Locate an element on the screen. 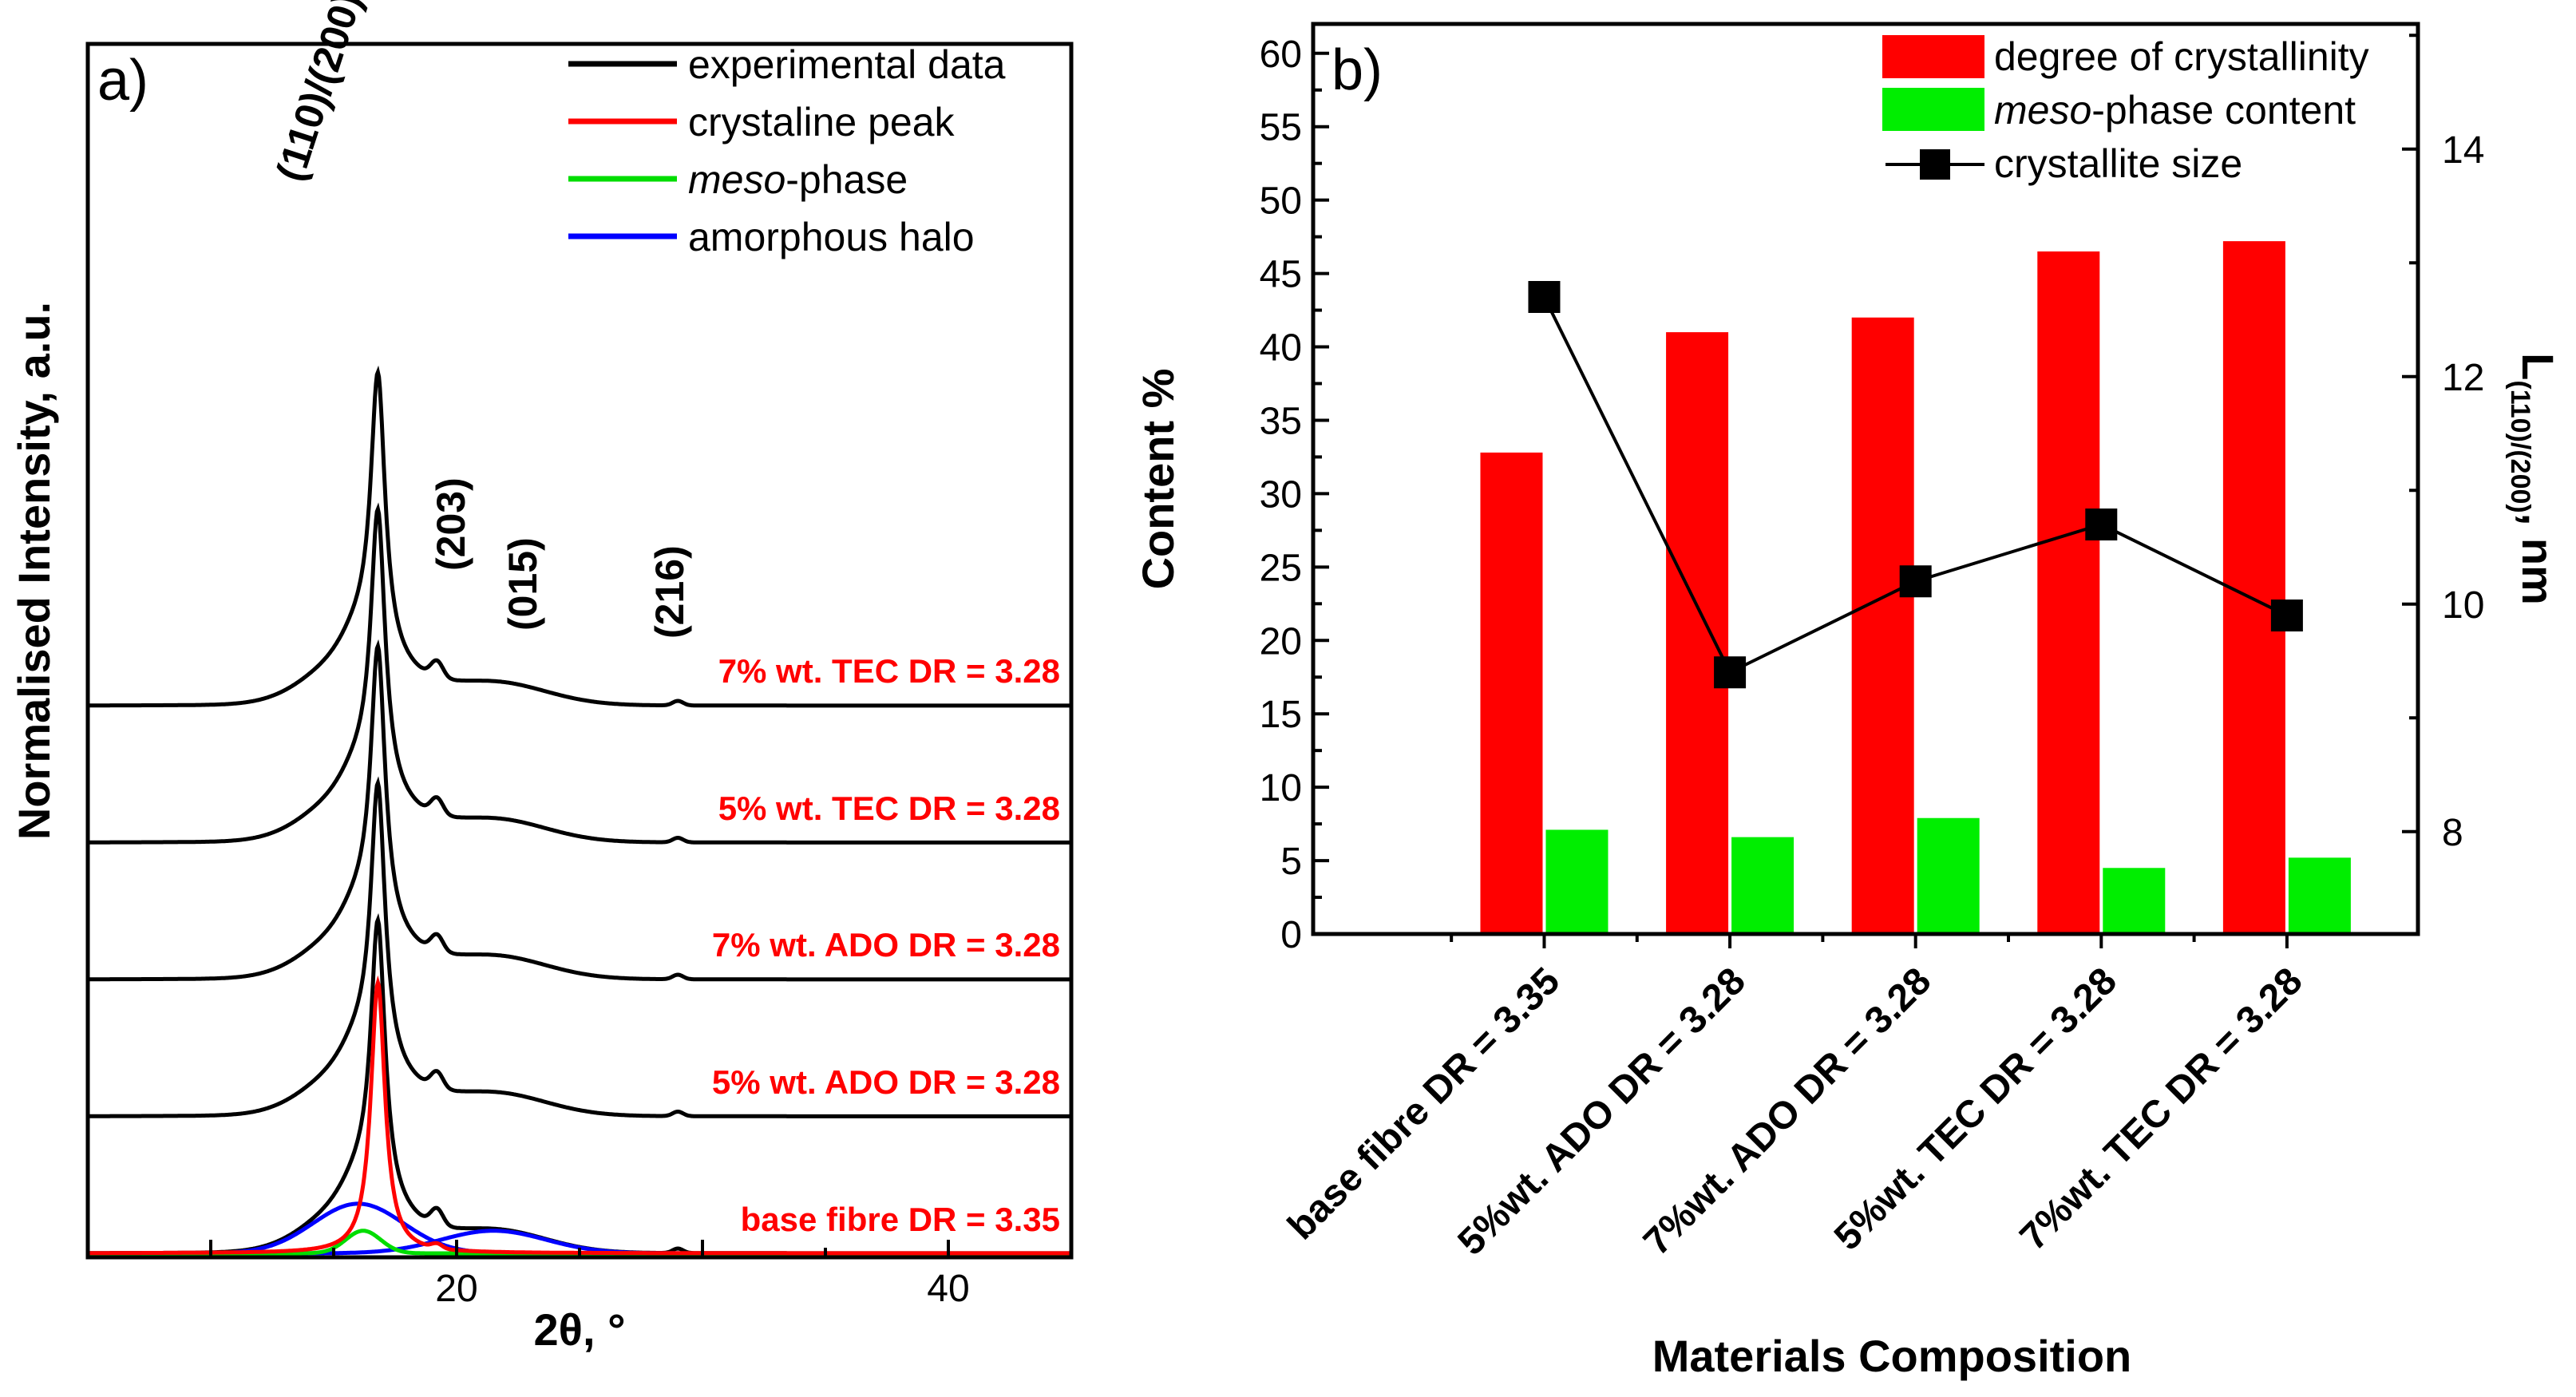 The image size is (2576, 1397). panel-a-label: a) is located at coordinates (123, 81).